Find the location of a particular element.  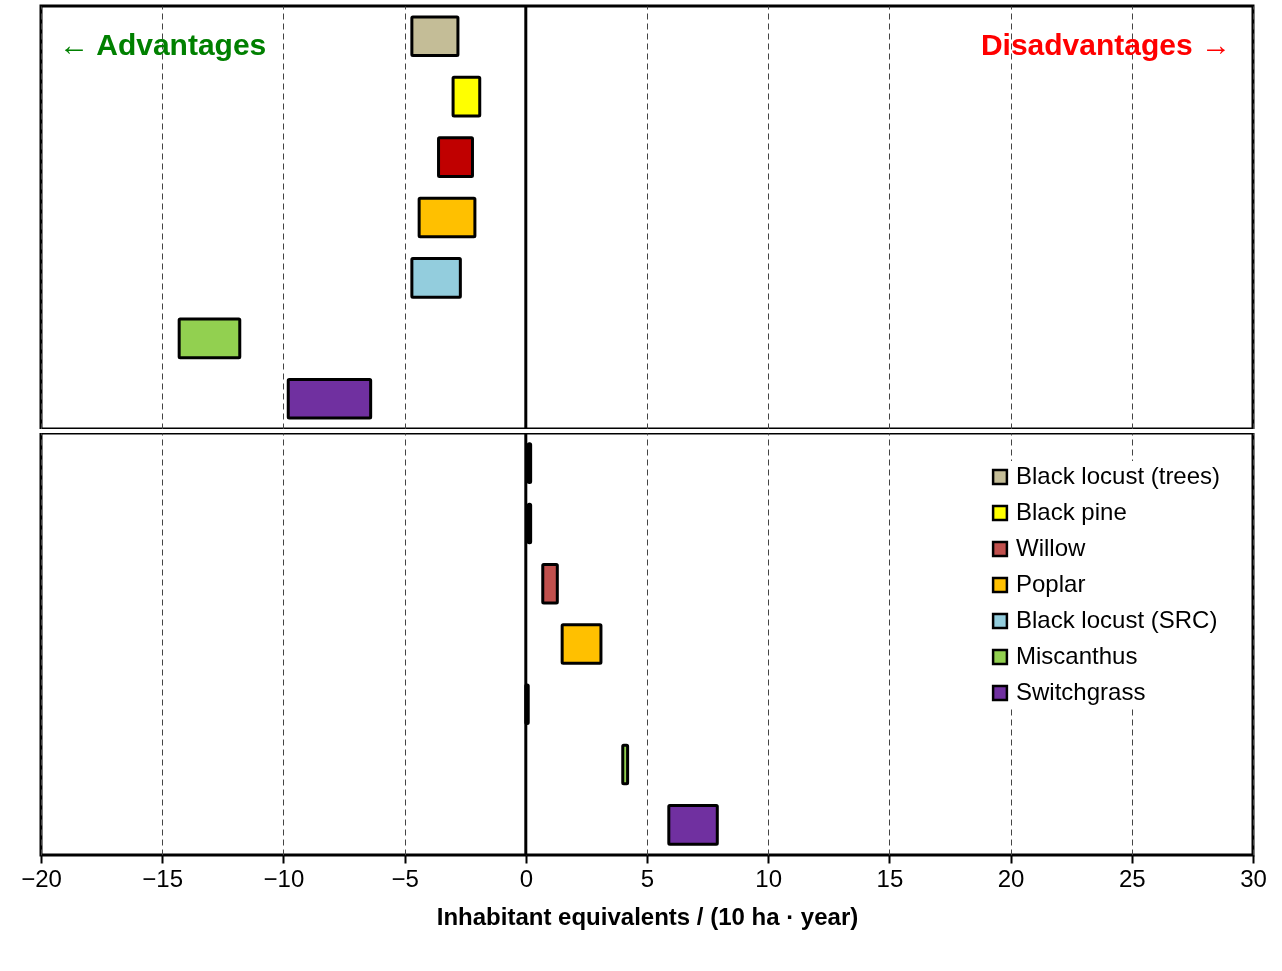

x-tick-label: 30 is located at coordinates (1253, 878).